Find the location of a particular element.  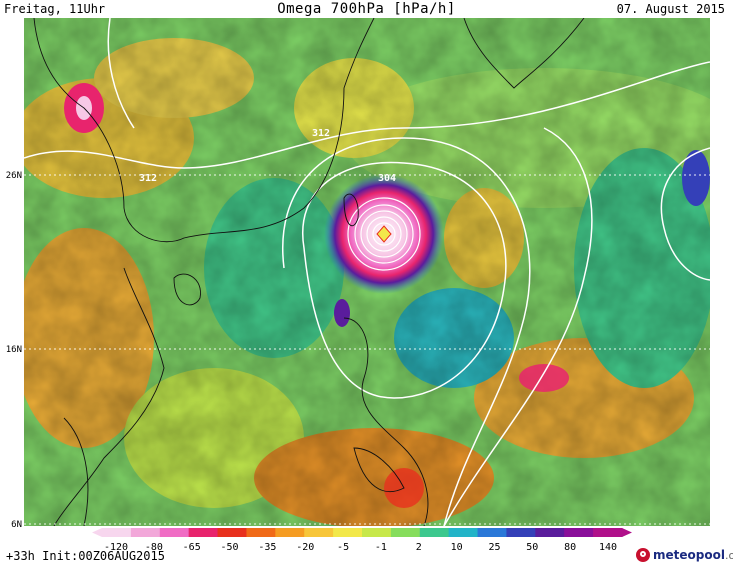

logo-tld: .org is located at coordinates (728, 555).